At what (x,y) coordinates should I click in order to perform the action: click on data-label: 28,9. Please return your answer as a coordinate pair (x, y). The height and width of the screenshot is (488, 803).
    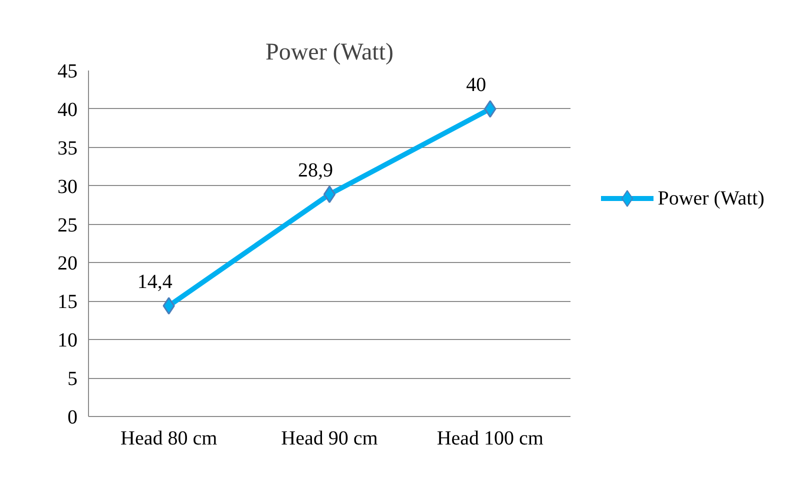
    Looking at the image, I should click on (315, 170).